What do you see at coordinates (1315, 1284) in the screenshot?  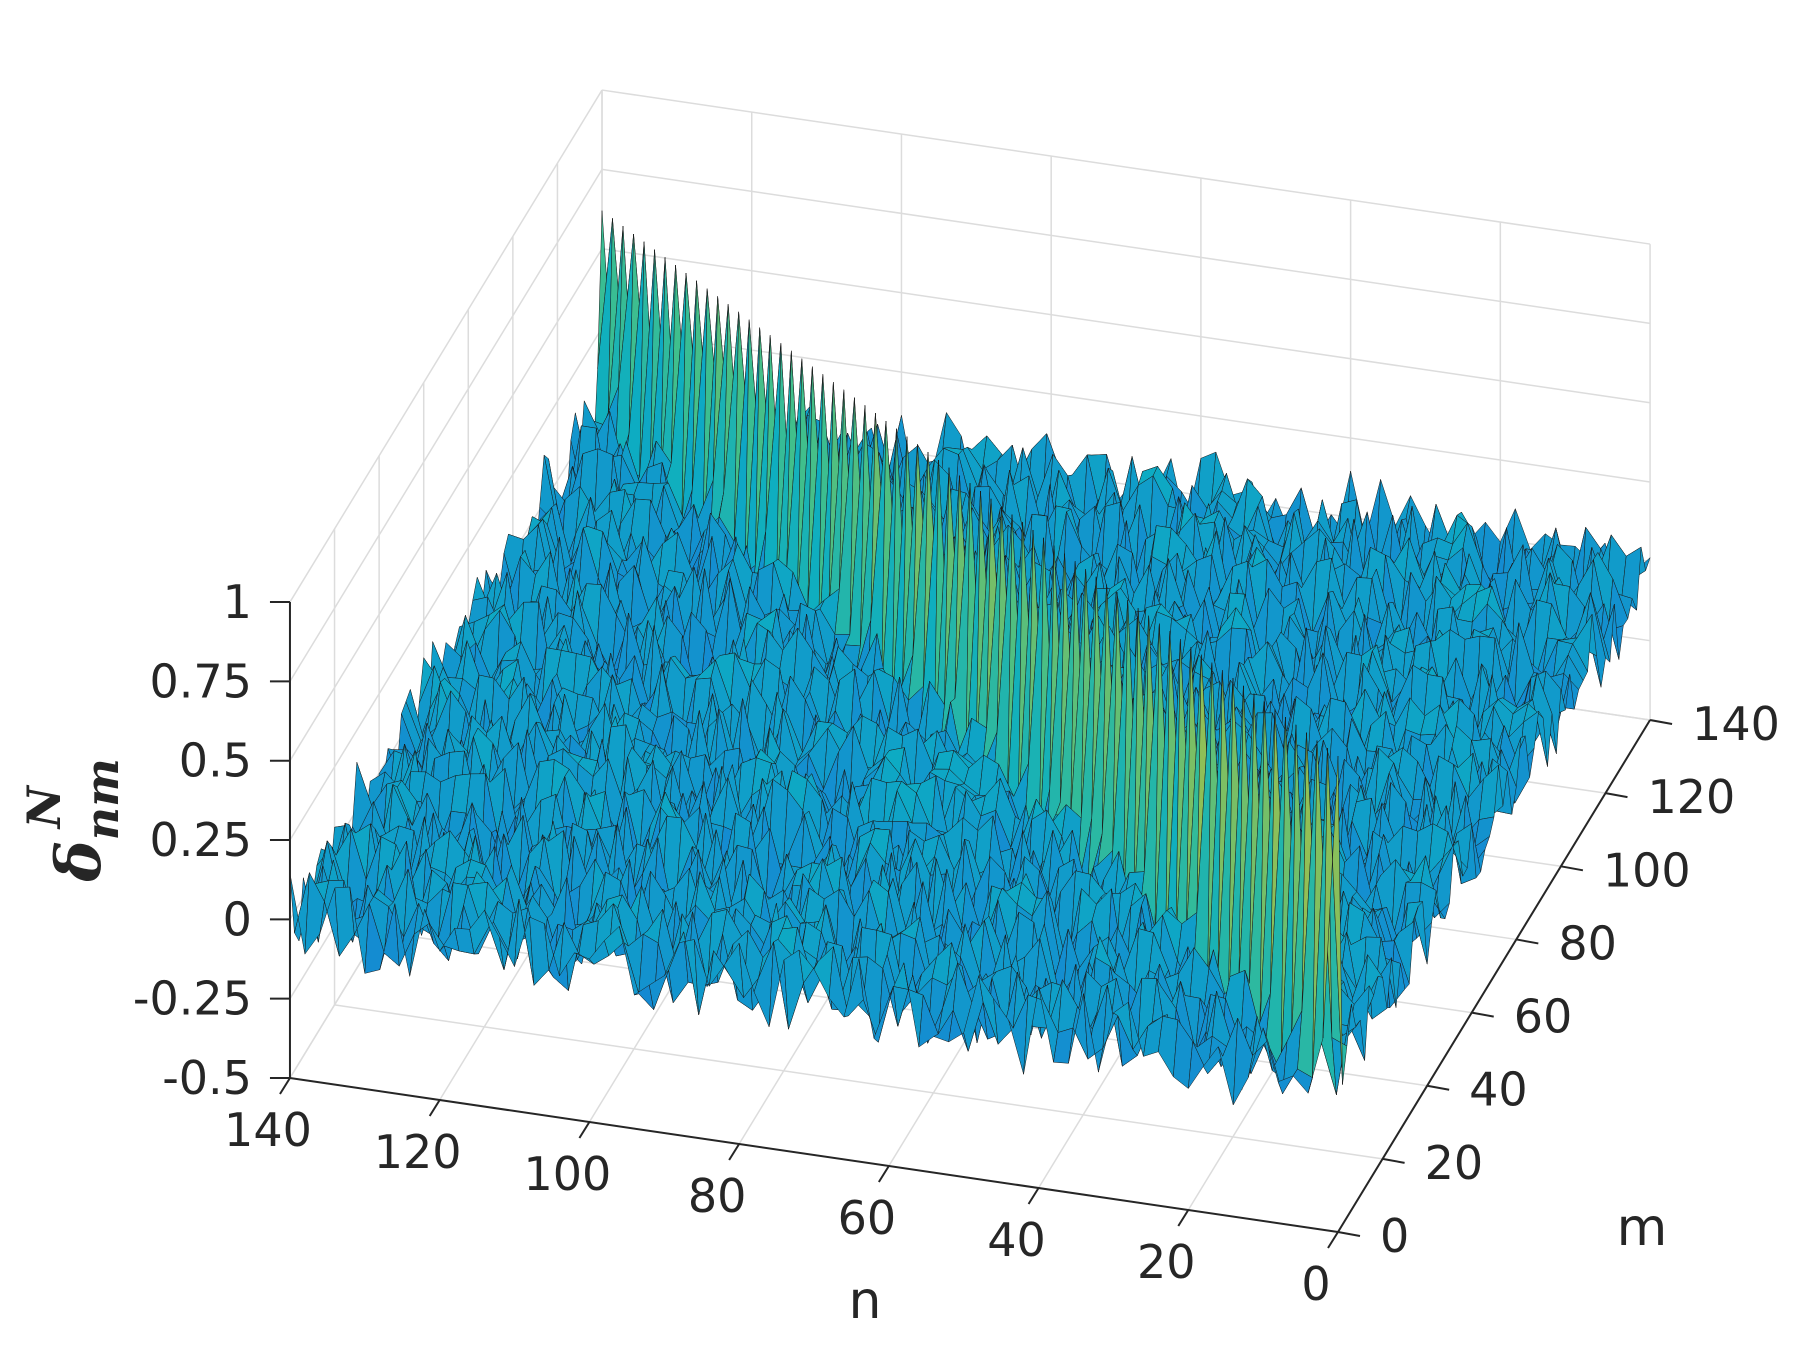 I see `x-tick-label: 0` at bounding box center [1315, 1284].